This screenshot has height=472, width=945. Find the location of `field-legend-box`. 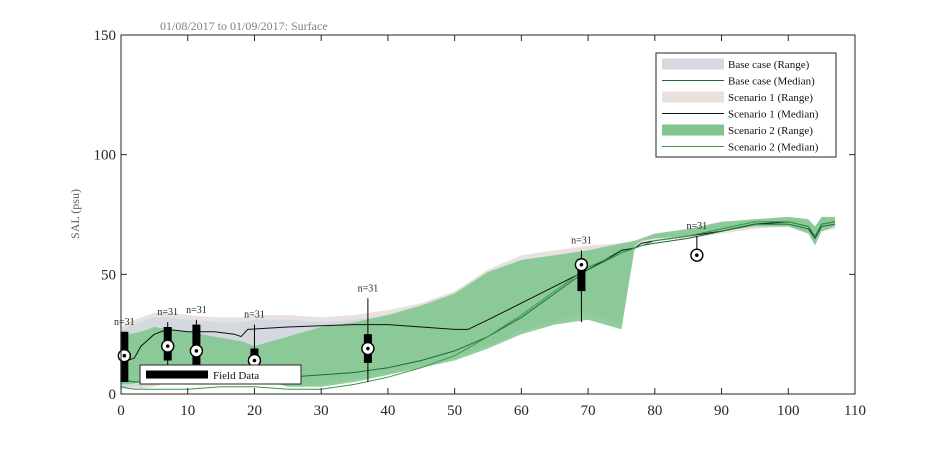

field-legend-box is located at coordinates (220, 374).